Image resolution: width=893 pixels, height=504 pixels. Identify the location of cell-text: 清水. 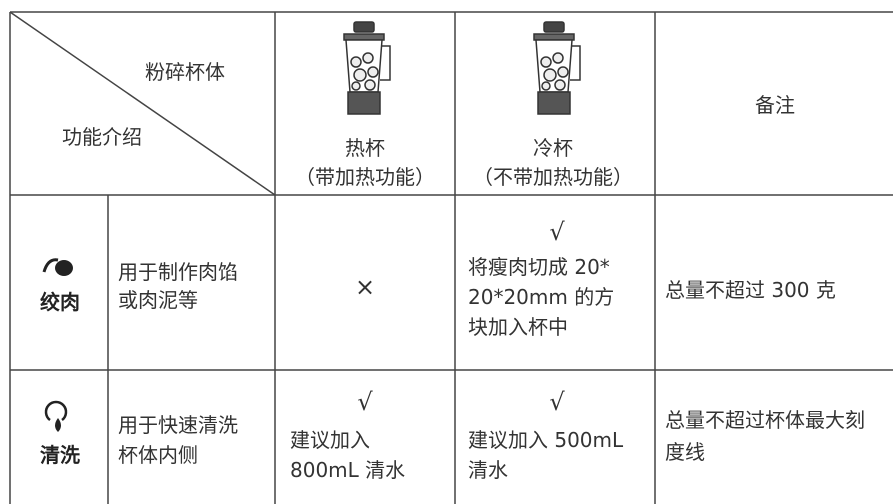
(488, 470).